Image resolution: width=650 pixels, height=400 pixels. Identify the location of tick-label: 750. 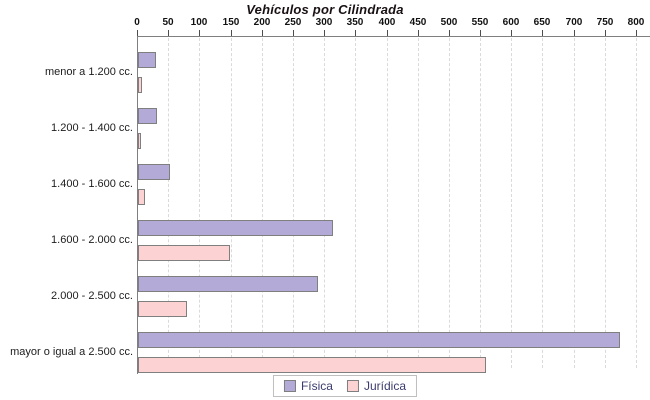
(605, 22).